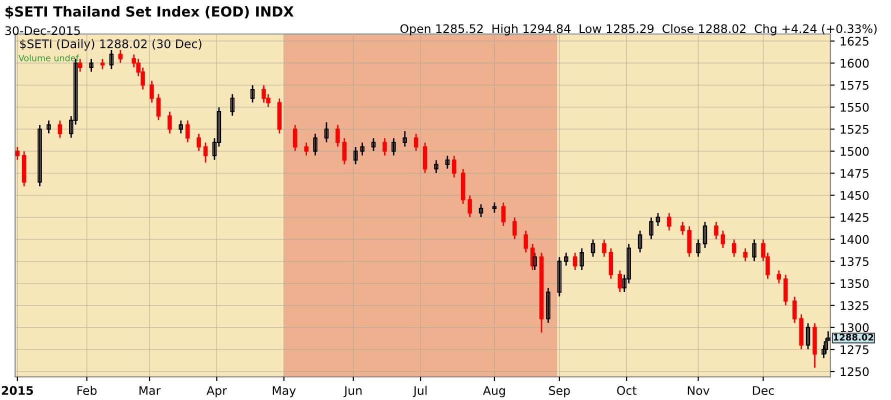 The height and width of the screenshot is (400, 891). I want to click on y-tick-label: 1375, so click(854, 261).